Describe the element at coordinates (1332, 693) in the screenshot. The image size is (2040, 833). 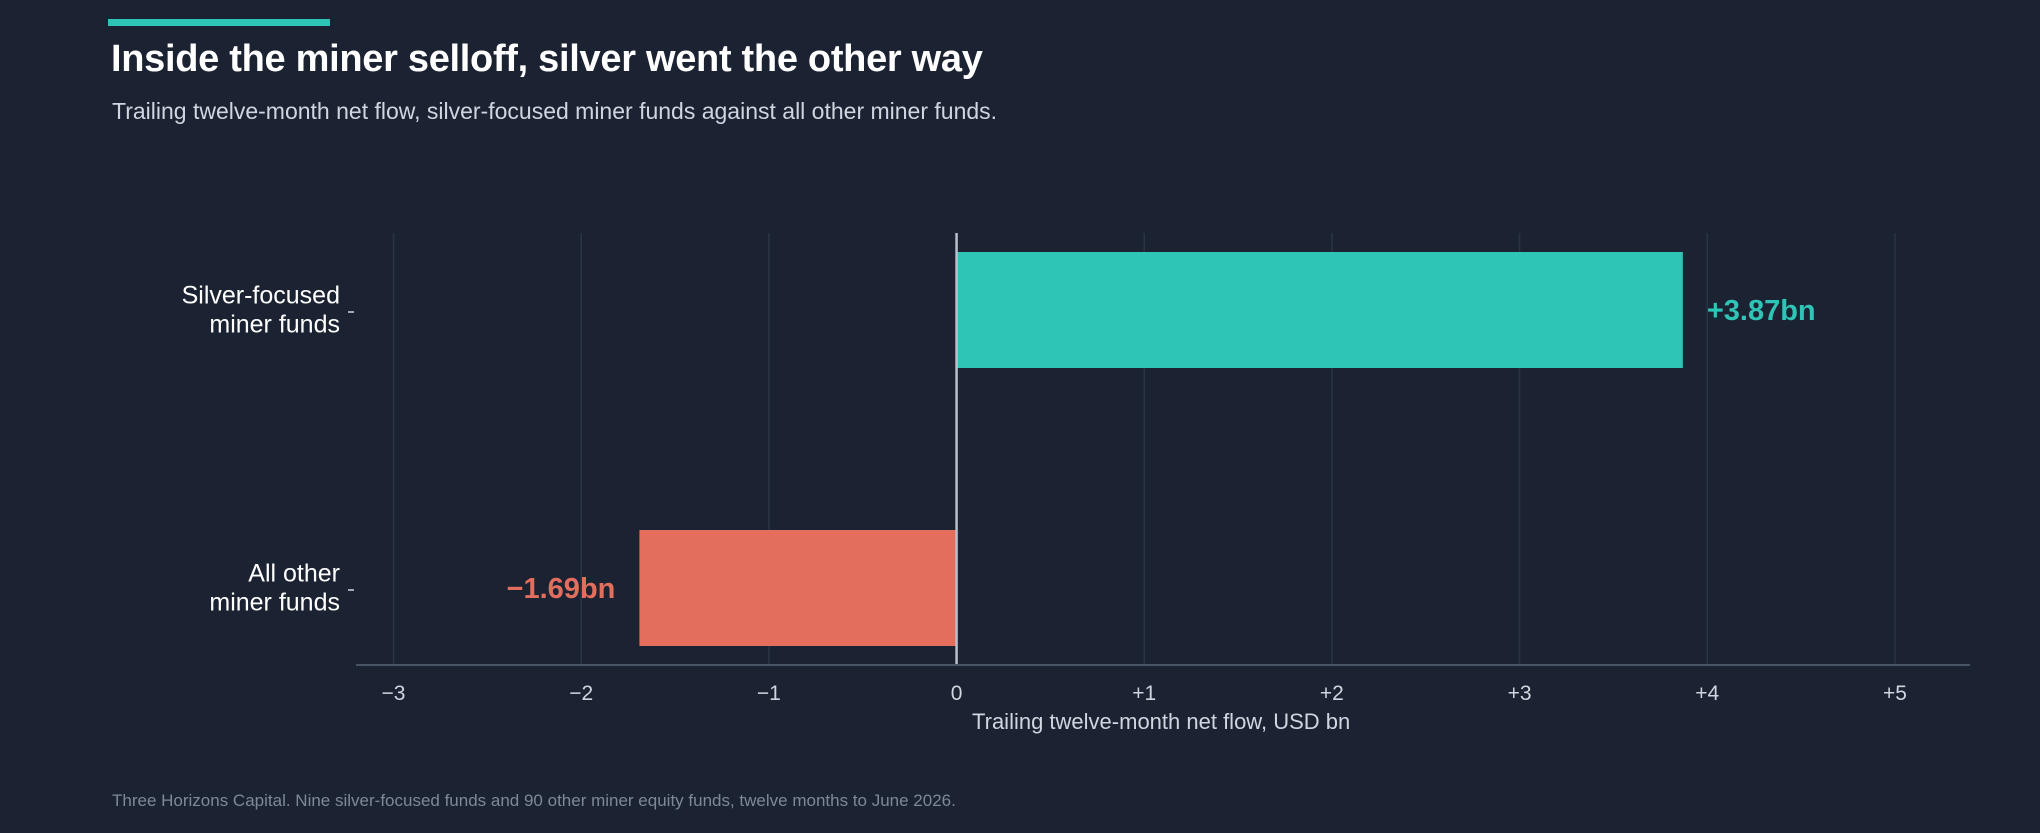
I see `x-tick-label-5: +2` at that location.